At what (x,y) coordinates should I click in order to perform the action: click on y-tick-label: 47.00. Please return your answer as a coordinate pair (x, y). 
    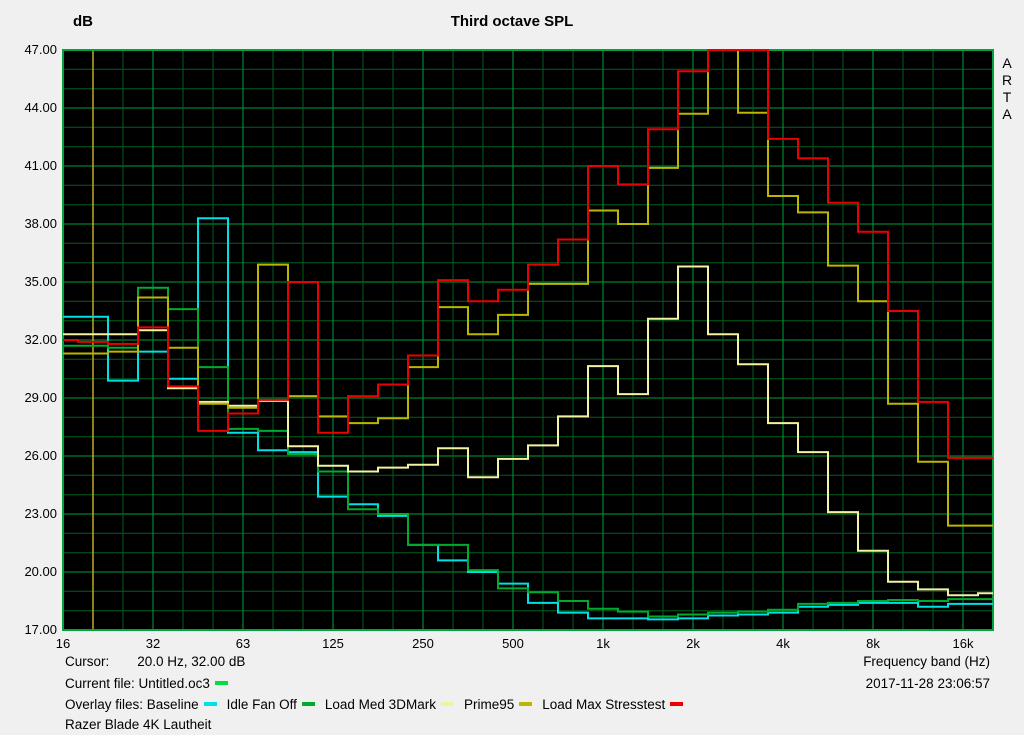
    Looking at the image, I should click on (40, 49).